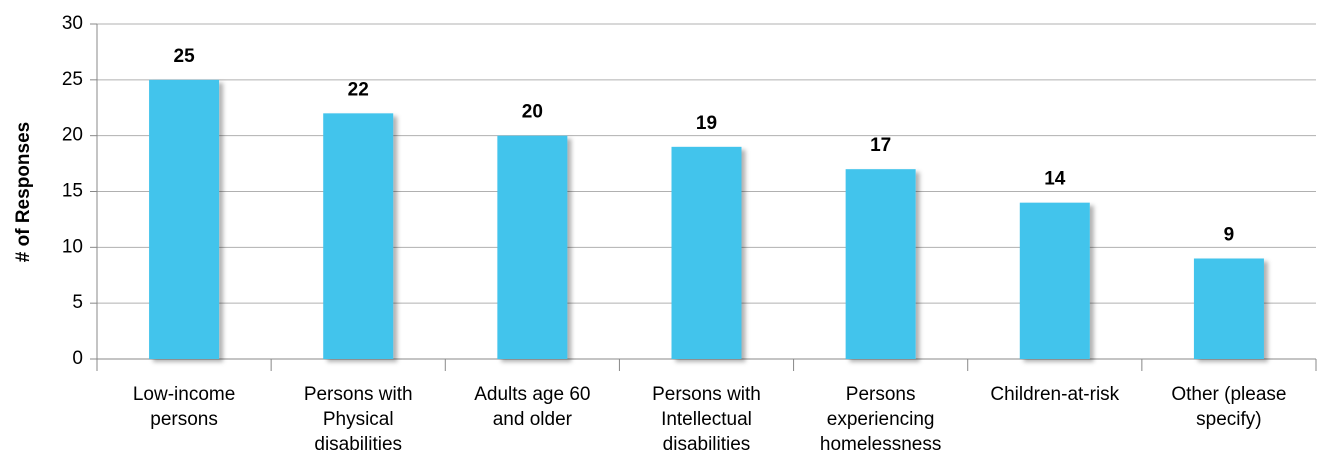  Describe the element at coordinates (706, 123) in the screenshot. I see `data-label: 19` at that location.